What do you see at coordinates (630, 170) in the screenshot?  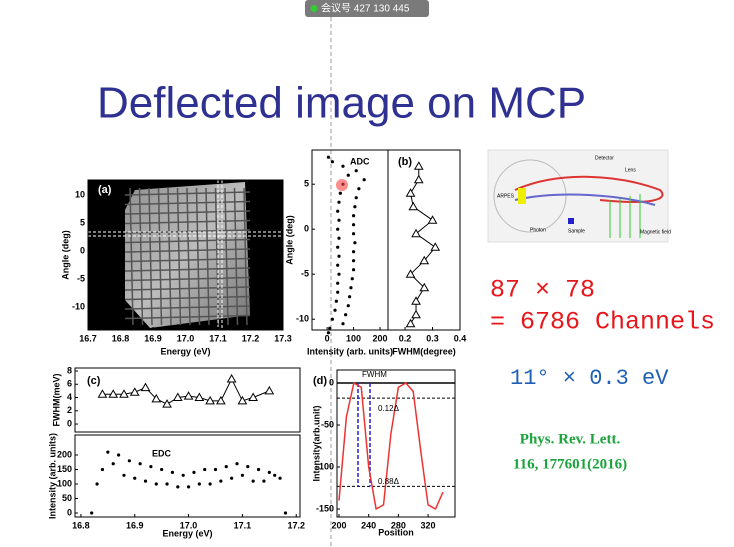 I see `diagram-label: Lens` at bounding box center [630, 170].